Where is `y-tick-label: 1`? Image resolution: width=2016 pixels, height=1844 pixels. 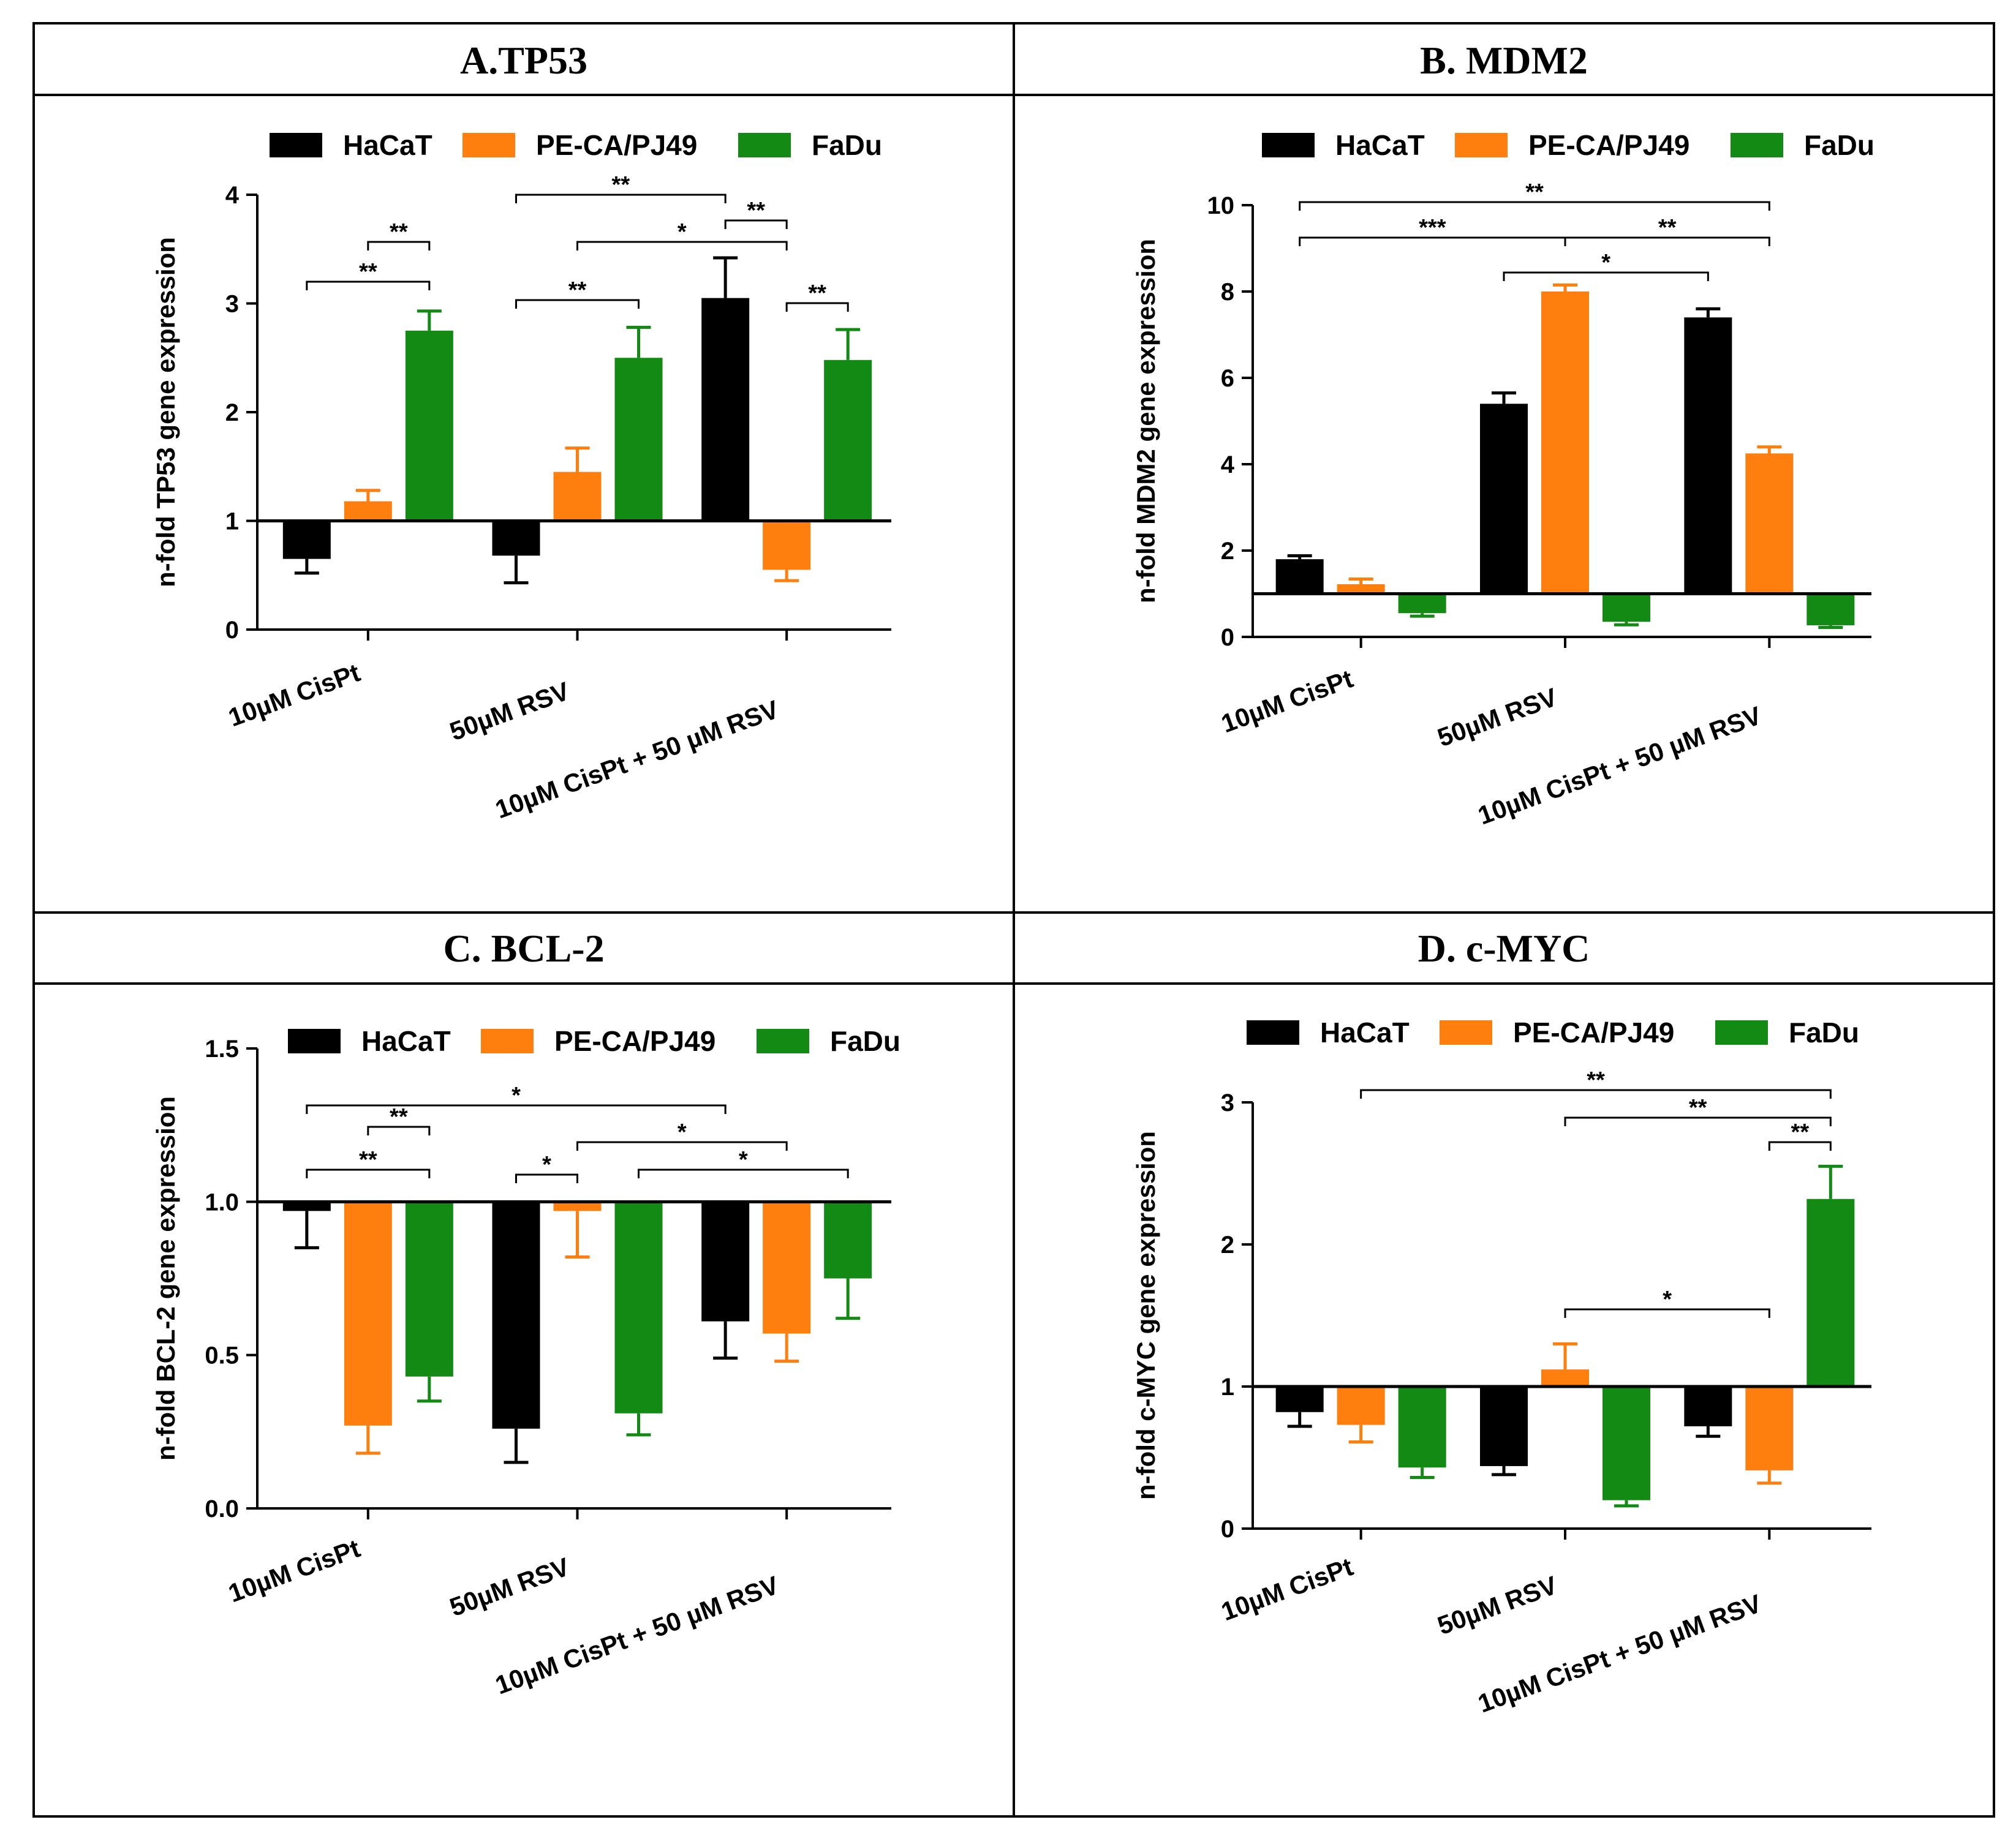
y-tick-label: 1 is located at coordinates (1227, 1388).